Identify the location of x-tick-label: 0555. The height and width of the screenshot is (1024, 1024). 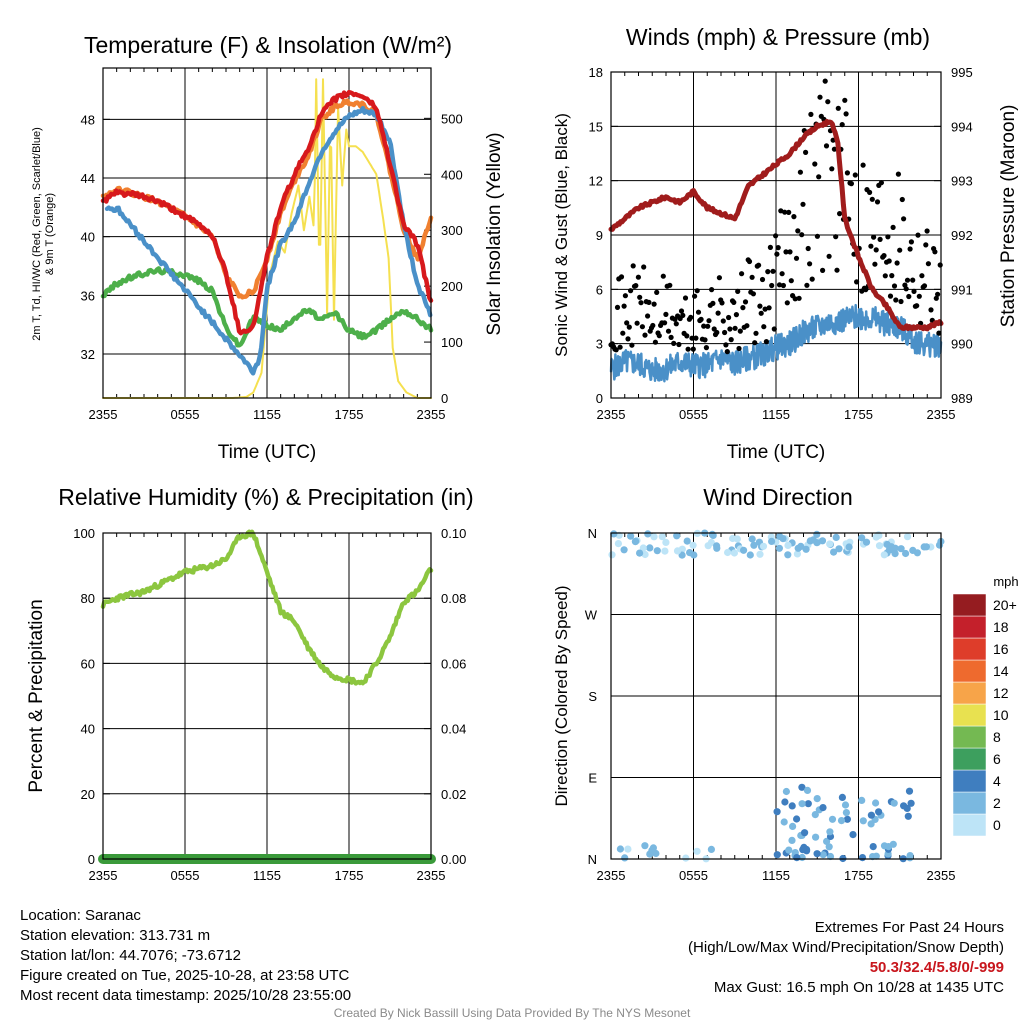
(693, 875).